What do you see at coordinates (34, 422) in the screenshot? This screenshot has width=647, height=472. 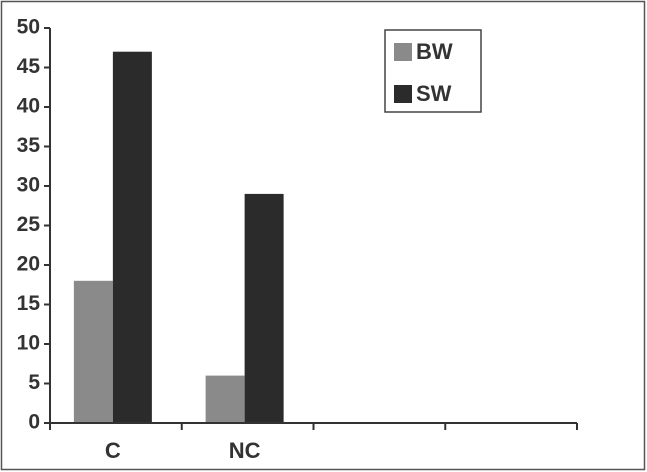 I see `y-tick-label: 0` at bounding box center [34, 422].